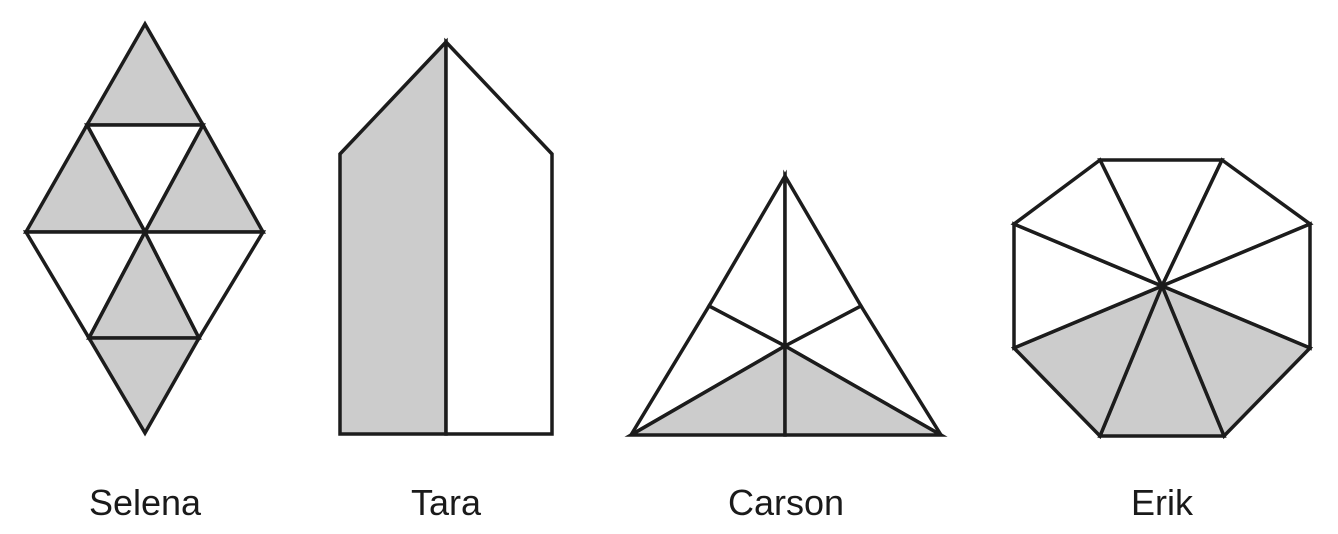 This screenshot has width=1338, height=534. Describe the element at coordinates (499, 236) in the screenshot. I see `tara-piece-right` at that location.